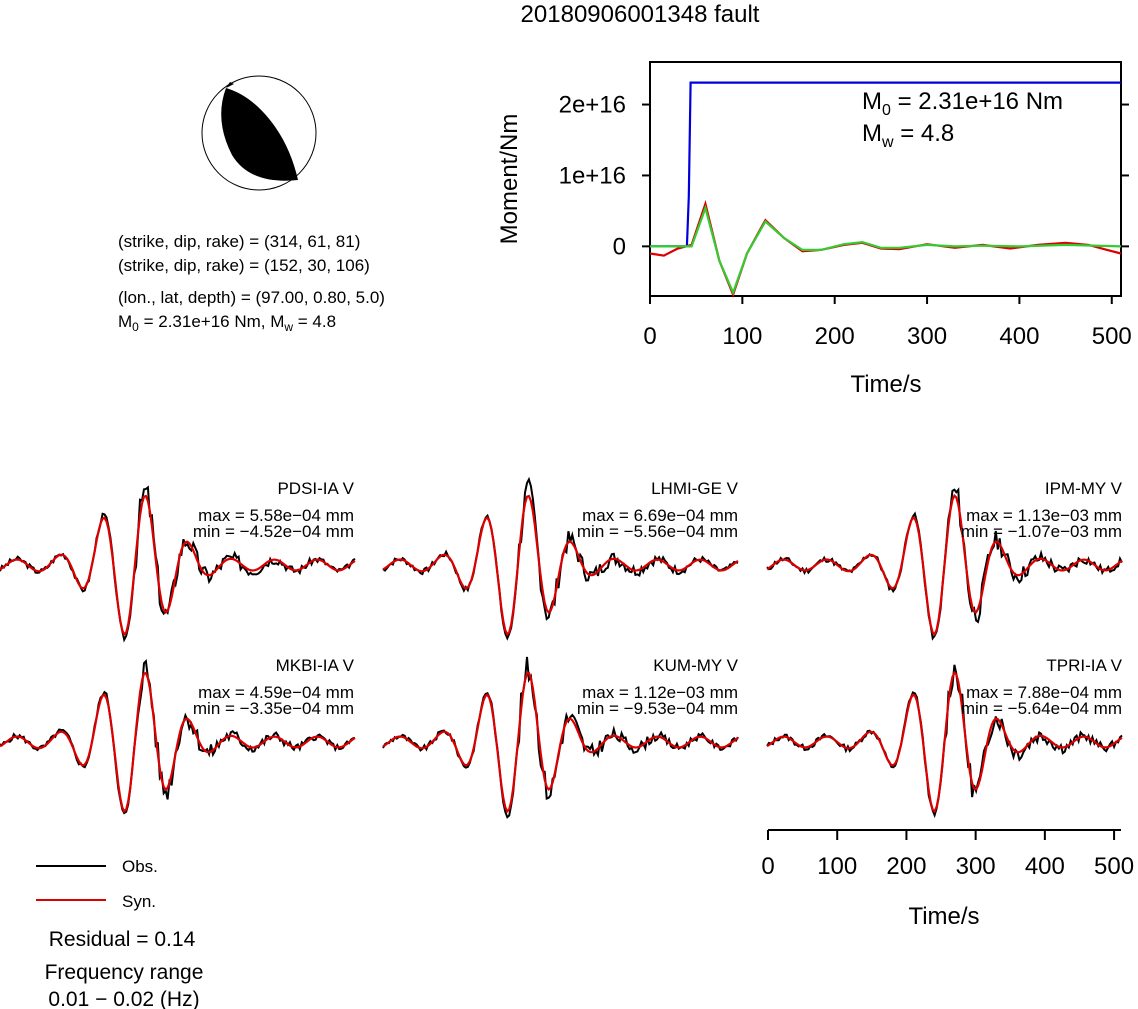 This screenshot has width=1138, height=1009. Describe the element at coordinates (943, 916) in the screenshot. I see `waveform-xlabel: Time/s` at that location.